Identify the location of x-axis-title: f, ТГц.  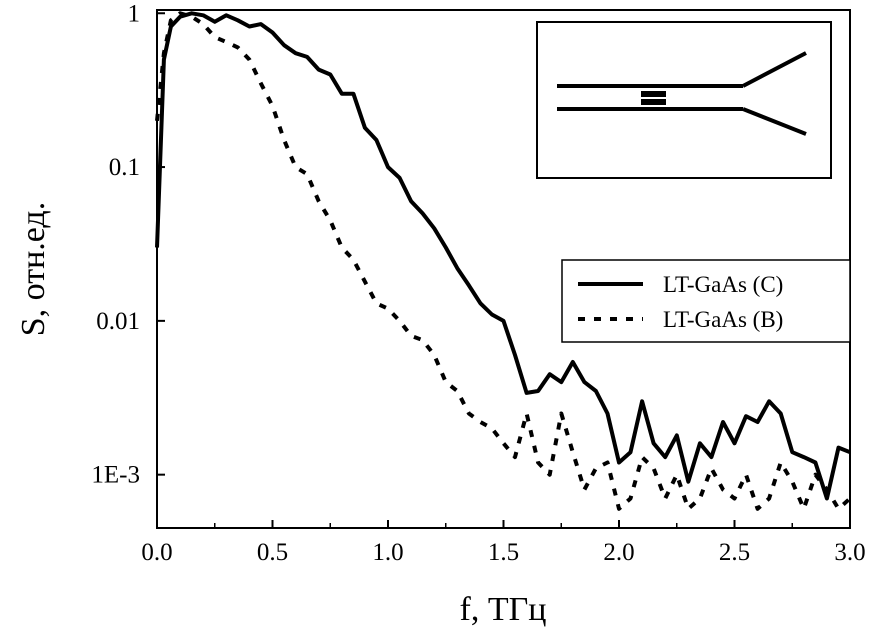
(503, 609).